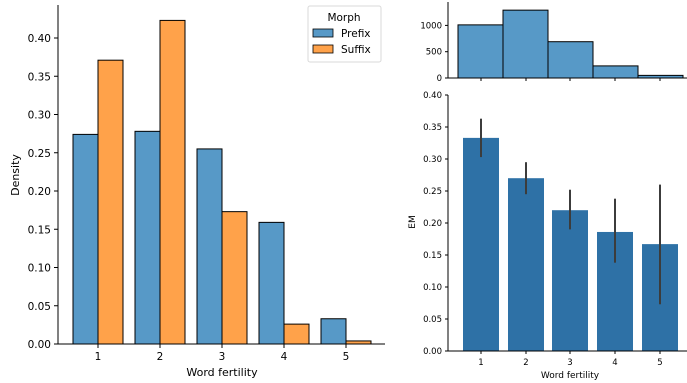 Image resolution: width=687 pixels, height=383 pixels. I want to click on em-y-ticks: 0.00 0.05 0.10 0.15 0.20 0.25 0.30 0.35 0.40, so click(435, 224).